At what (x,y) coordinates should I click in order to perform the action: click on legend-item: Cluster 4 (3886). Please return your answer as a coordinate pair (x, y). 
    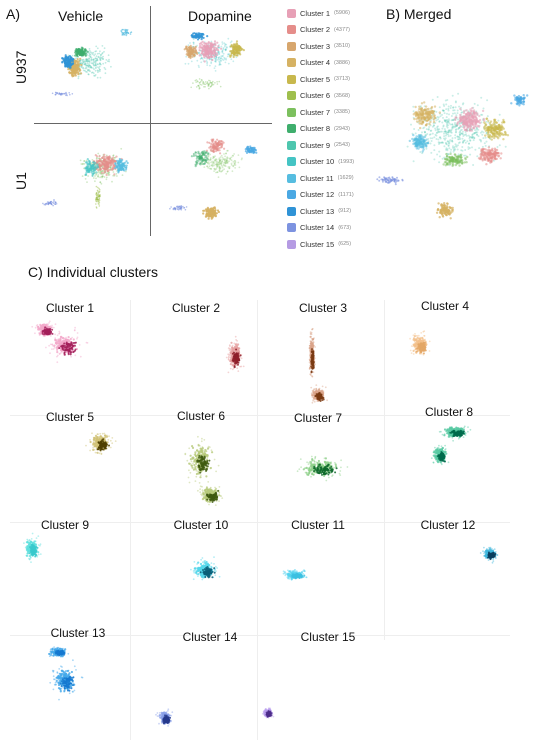
    Looking at the image, I should click on (318, 63).